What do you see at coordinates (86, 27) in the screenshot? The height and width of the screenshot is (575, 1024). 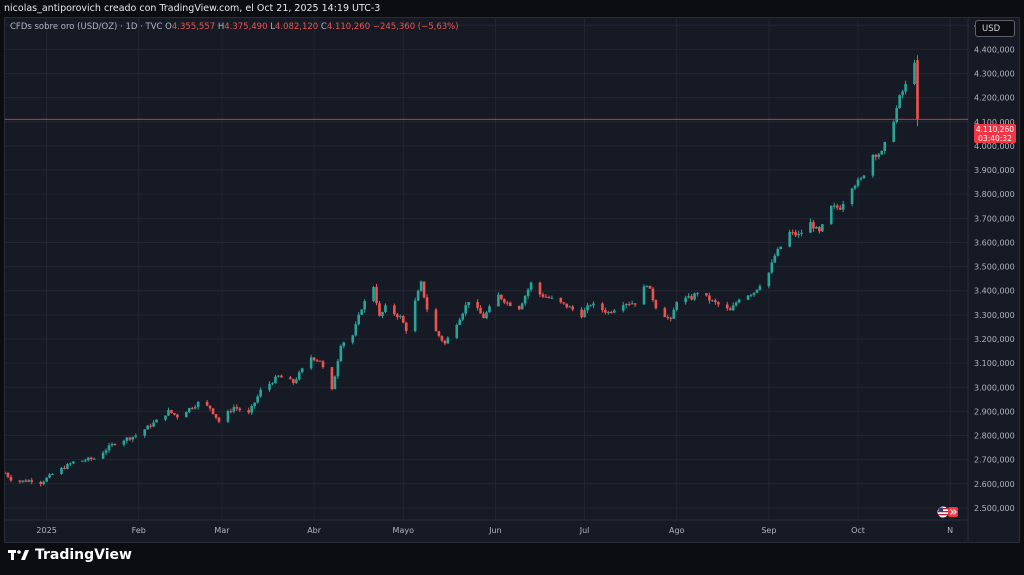 I see `symbol-title: CFDs sobre oro (USD/OZ) · 1D · TVC` at bounding box center [86, 27].